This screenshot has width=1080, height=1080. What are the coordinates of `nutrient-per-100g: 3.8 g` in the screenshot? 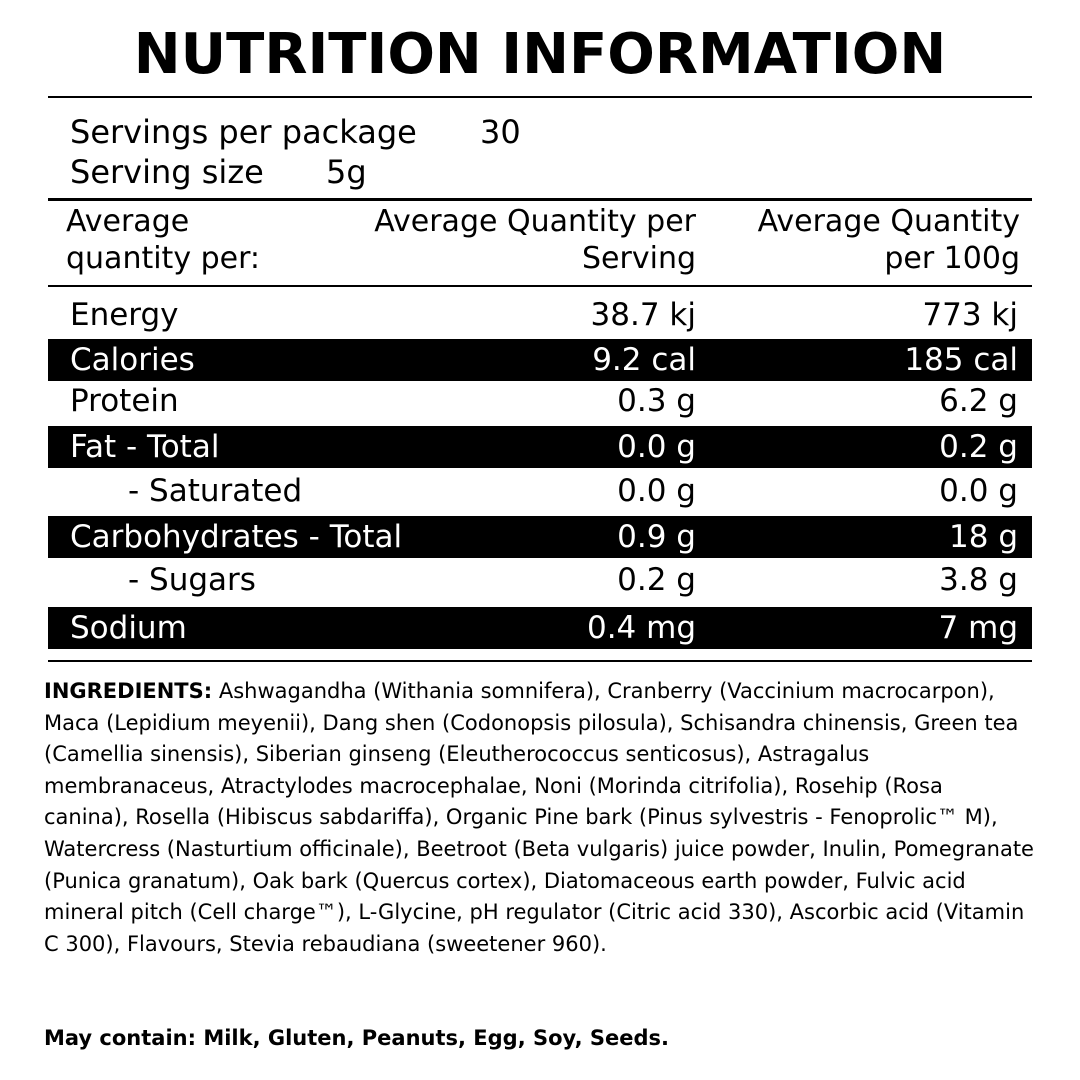 It's located at (978, 580).